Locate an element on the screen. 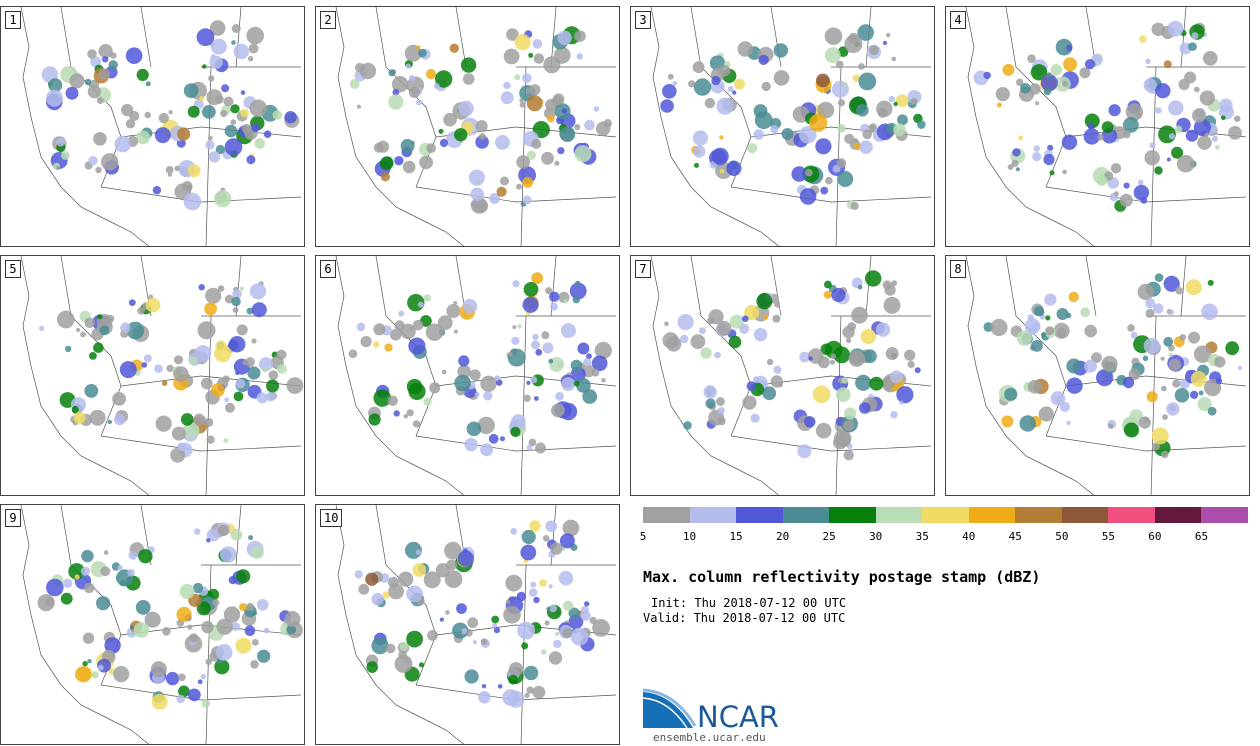  colorbar-tick-label: 55 is located at coordinates (1108, 536).